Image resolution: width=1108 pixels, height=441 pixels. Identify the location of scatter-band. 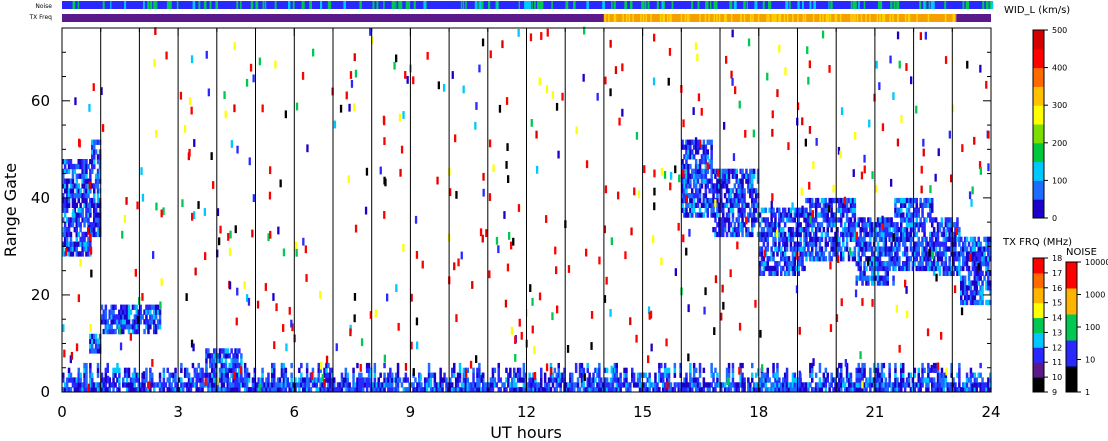
(95, 343).